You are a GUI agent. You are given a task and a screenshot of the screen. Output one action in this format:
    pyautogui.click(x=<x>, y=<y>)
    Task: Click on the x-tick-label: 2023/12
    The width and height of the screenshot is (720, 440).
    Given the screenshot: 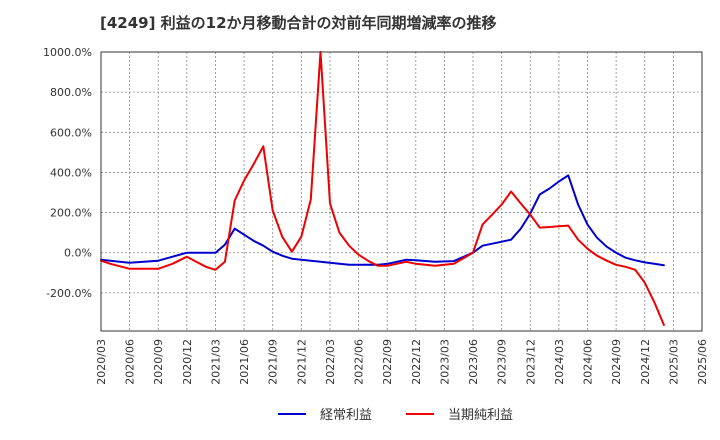 What is the action you would take?
    pyautogui.click(x=530, y=362)
    